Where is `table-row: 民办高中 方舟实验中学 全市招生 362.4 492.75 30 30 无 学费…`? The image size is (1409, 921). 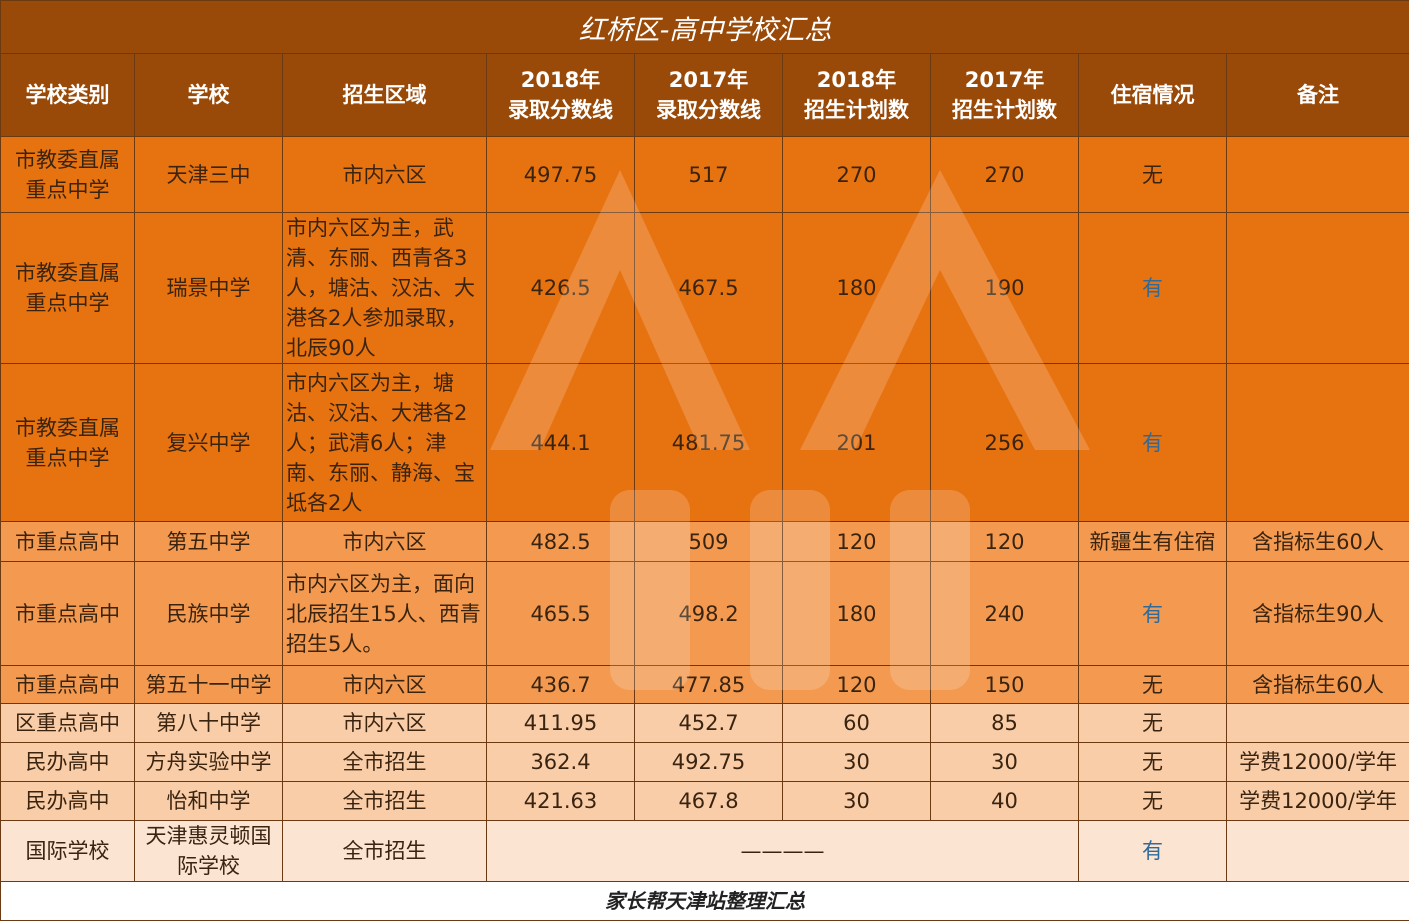
table-row: 民办高中 方舟实验中学 全市招生 362.4 492.75 30 30 无 学费… is located at coordinates (705, 762).